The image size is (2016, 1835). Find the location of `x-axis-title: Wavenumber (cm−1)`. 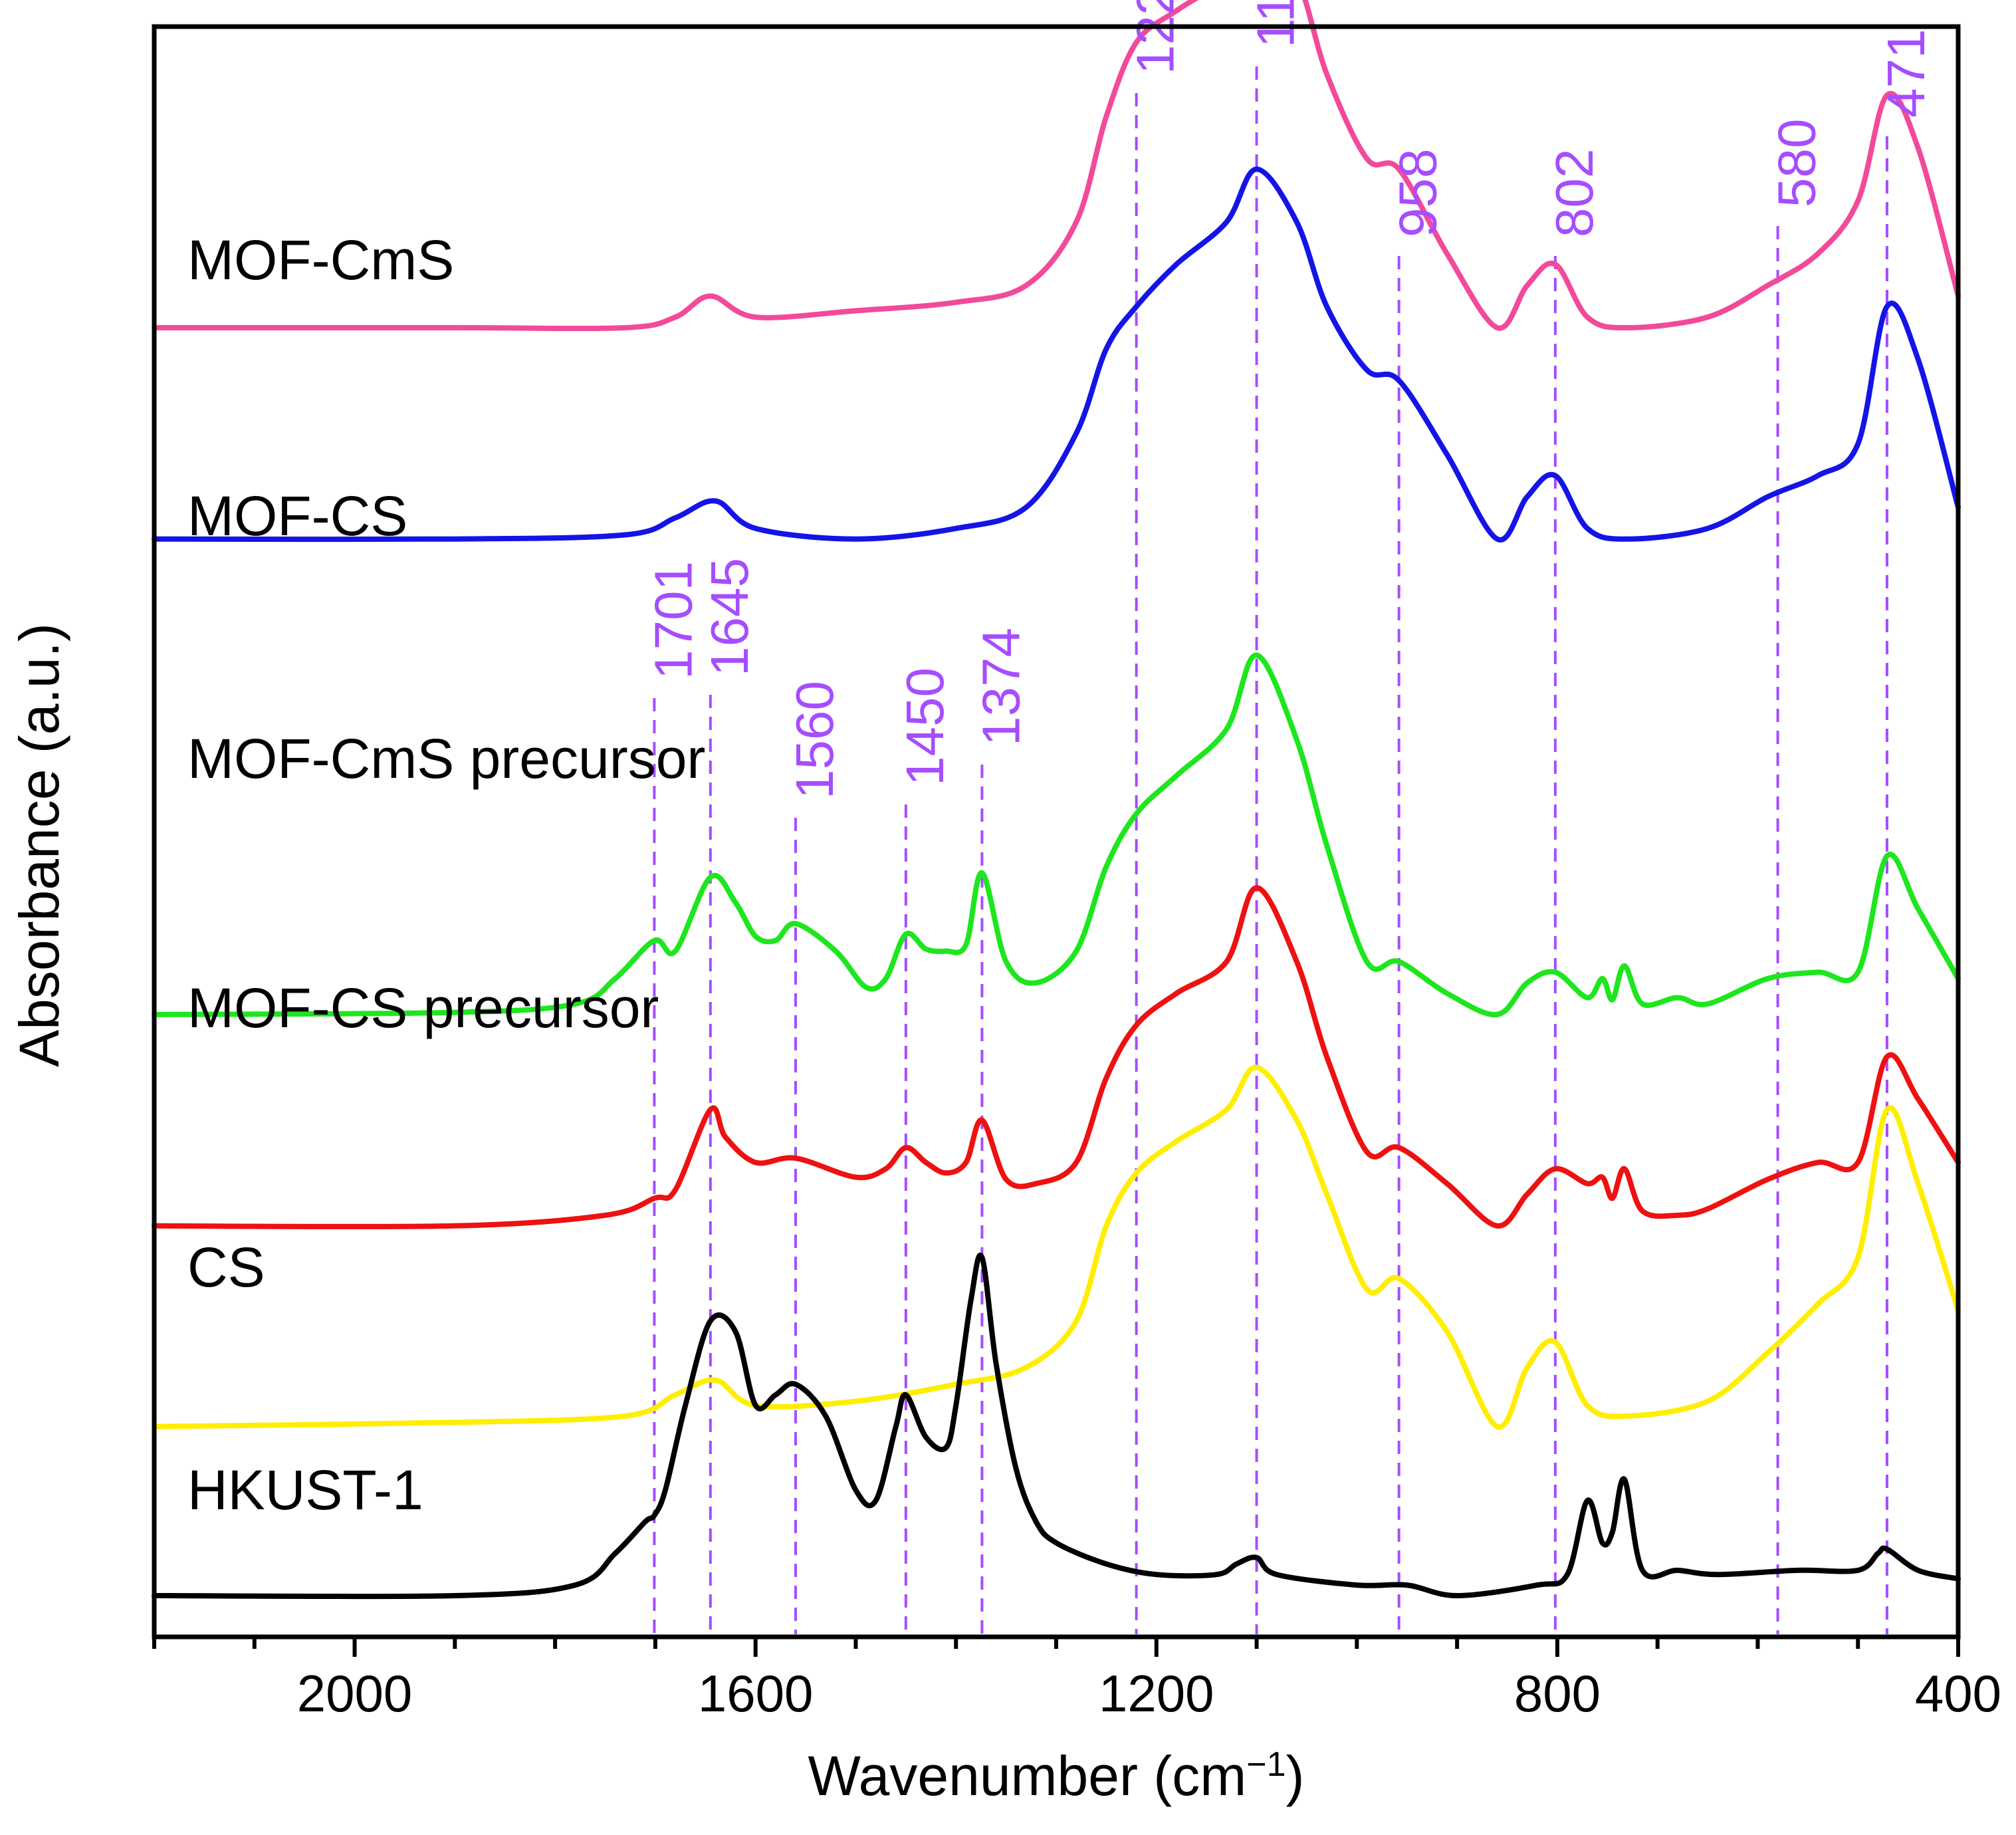

x-axis-title: Wavenumber (cm−1) is located at coordinates (1056, 1776).